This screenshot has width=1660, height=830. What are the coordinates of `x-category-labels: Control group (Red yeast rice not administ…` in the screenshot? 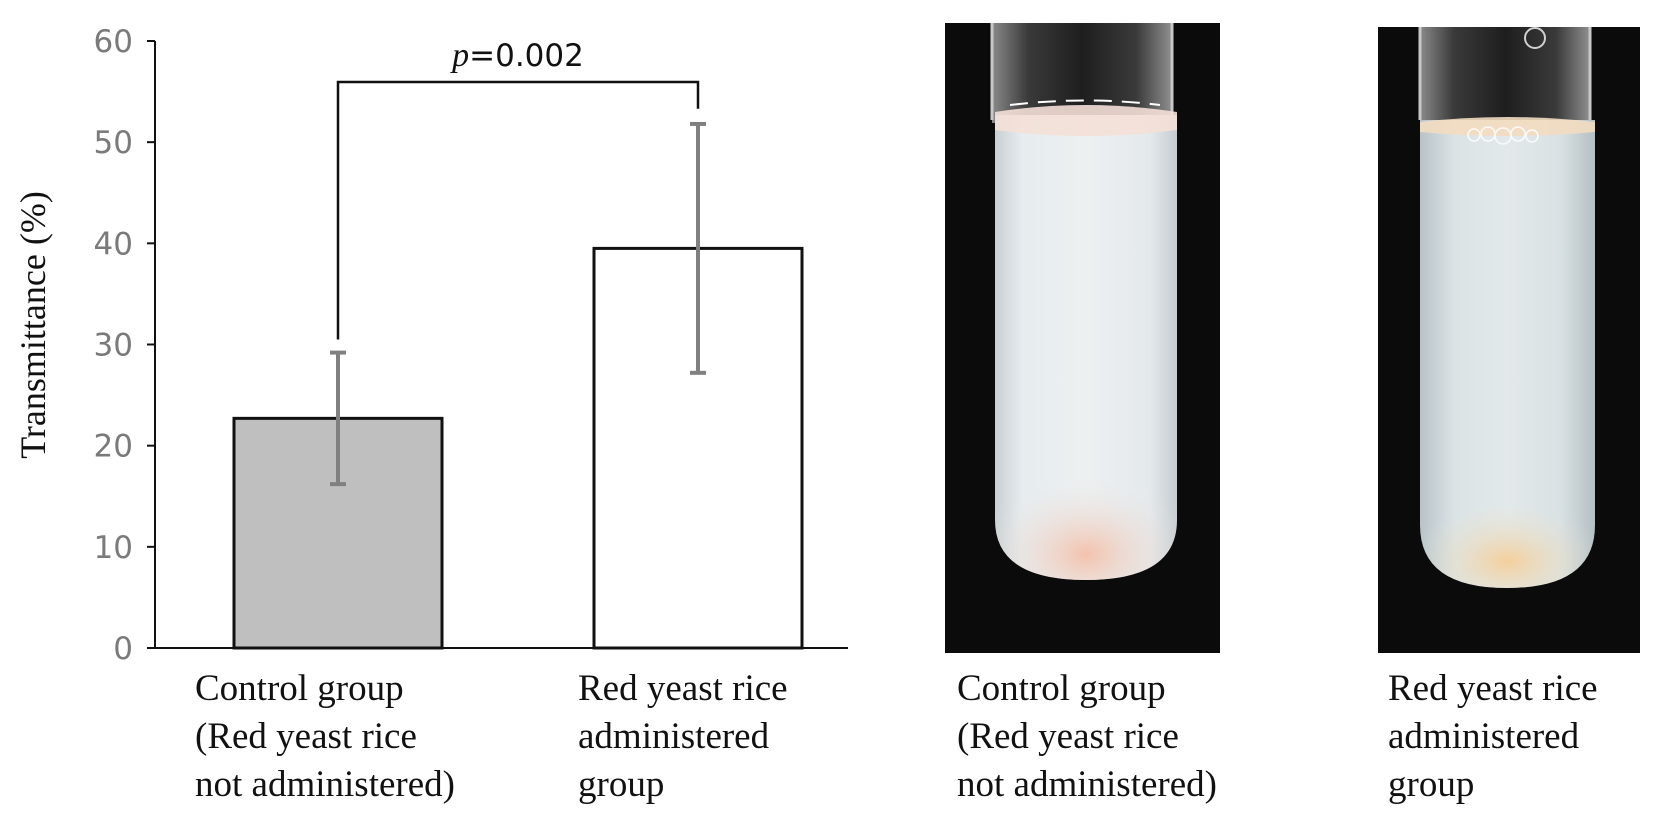 It's located at (491, 736).